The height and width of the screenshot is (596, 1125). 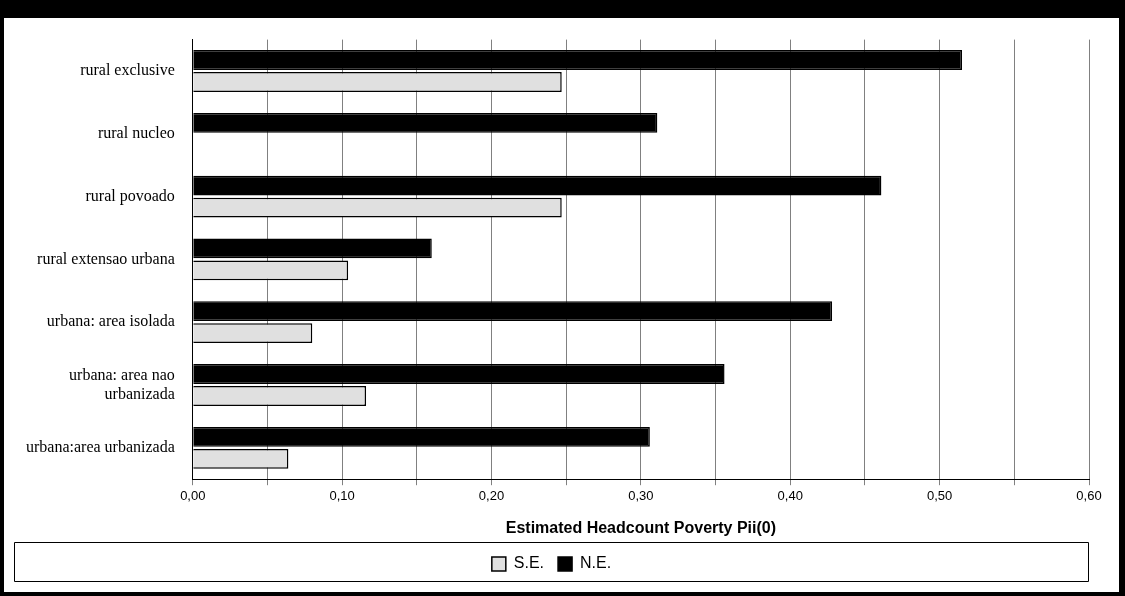 I want to click on x-tick-label: 0,40, so click(x=790, y=495).